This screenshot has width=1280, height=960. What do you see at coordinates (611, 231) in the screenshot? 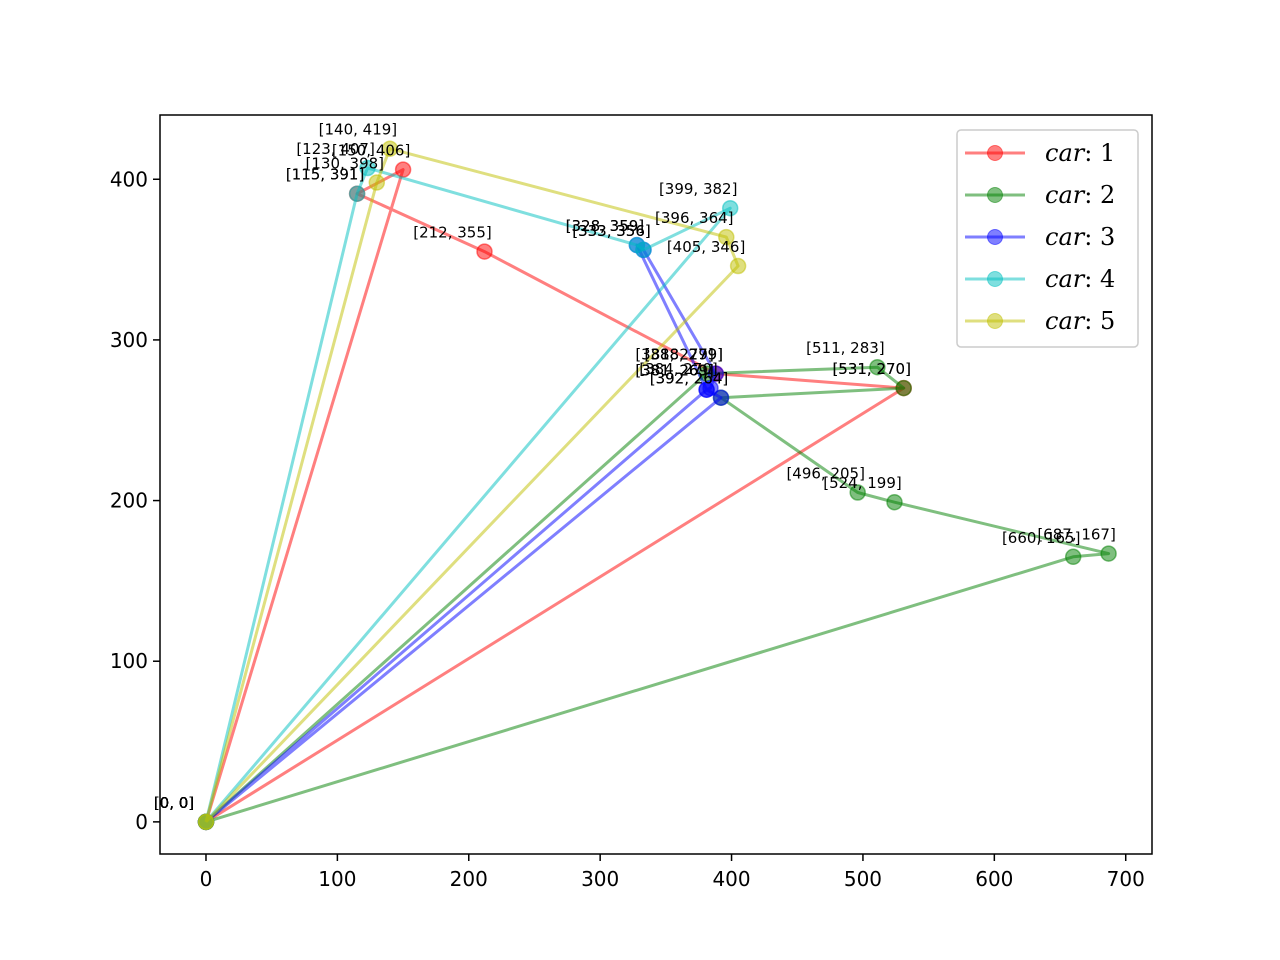
I see `data-label: [333, 356]` at bounding box center [611, 231].